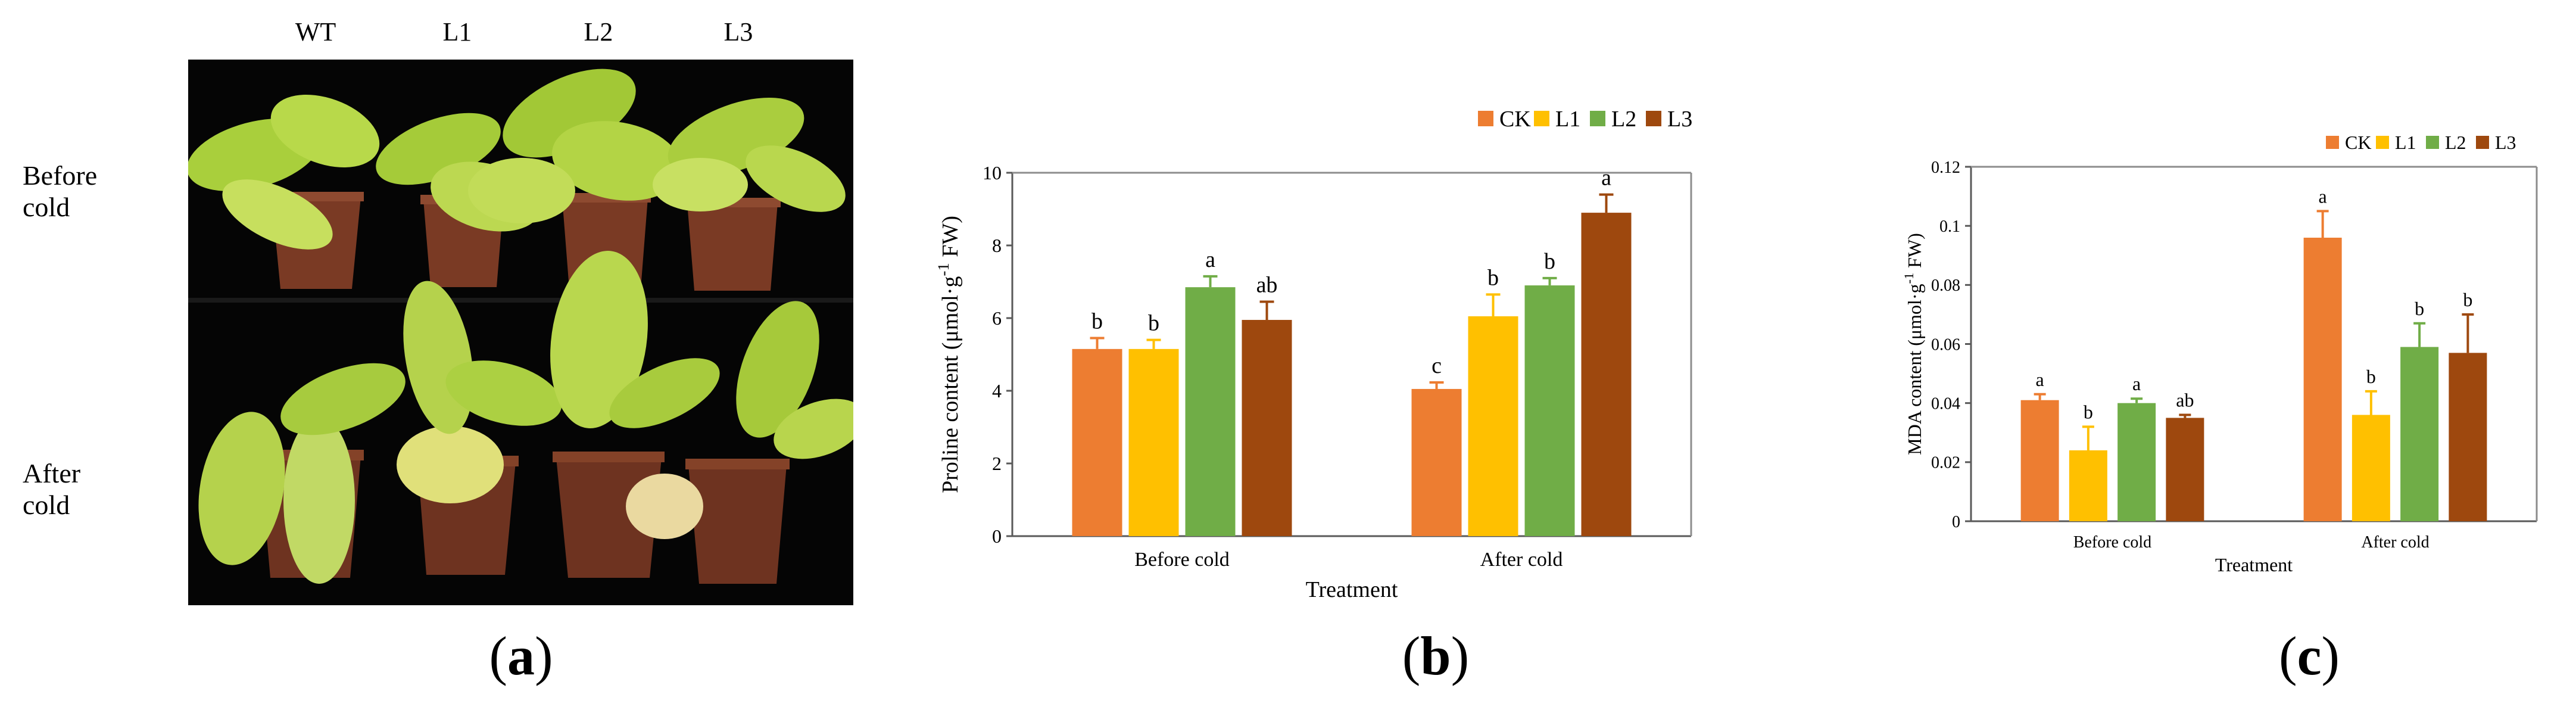 Image resolution: width=2576 pixels, height=719 pixels. What do you see at coordinates (521, 655) in the screenshot?
I see `panel-a-label: (a)` at bounding box center [521, 655].